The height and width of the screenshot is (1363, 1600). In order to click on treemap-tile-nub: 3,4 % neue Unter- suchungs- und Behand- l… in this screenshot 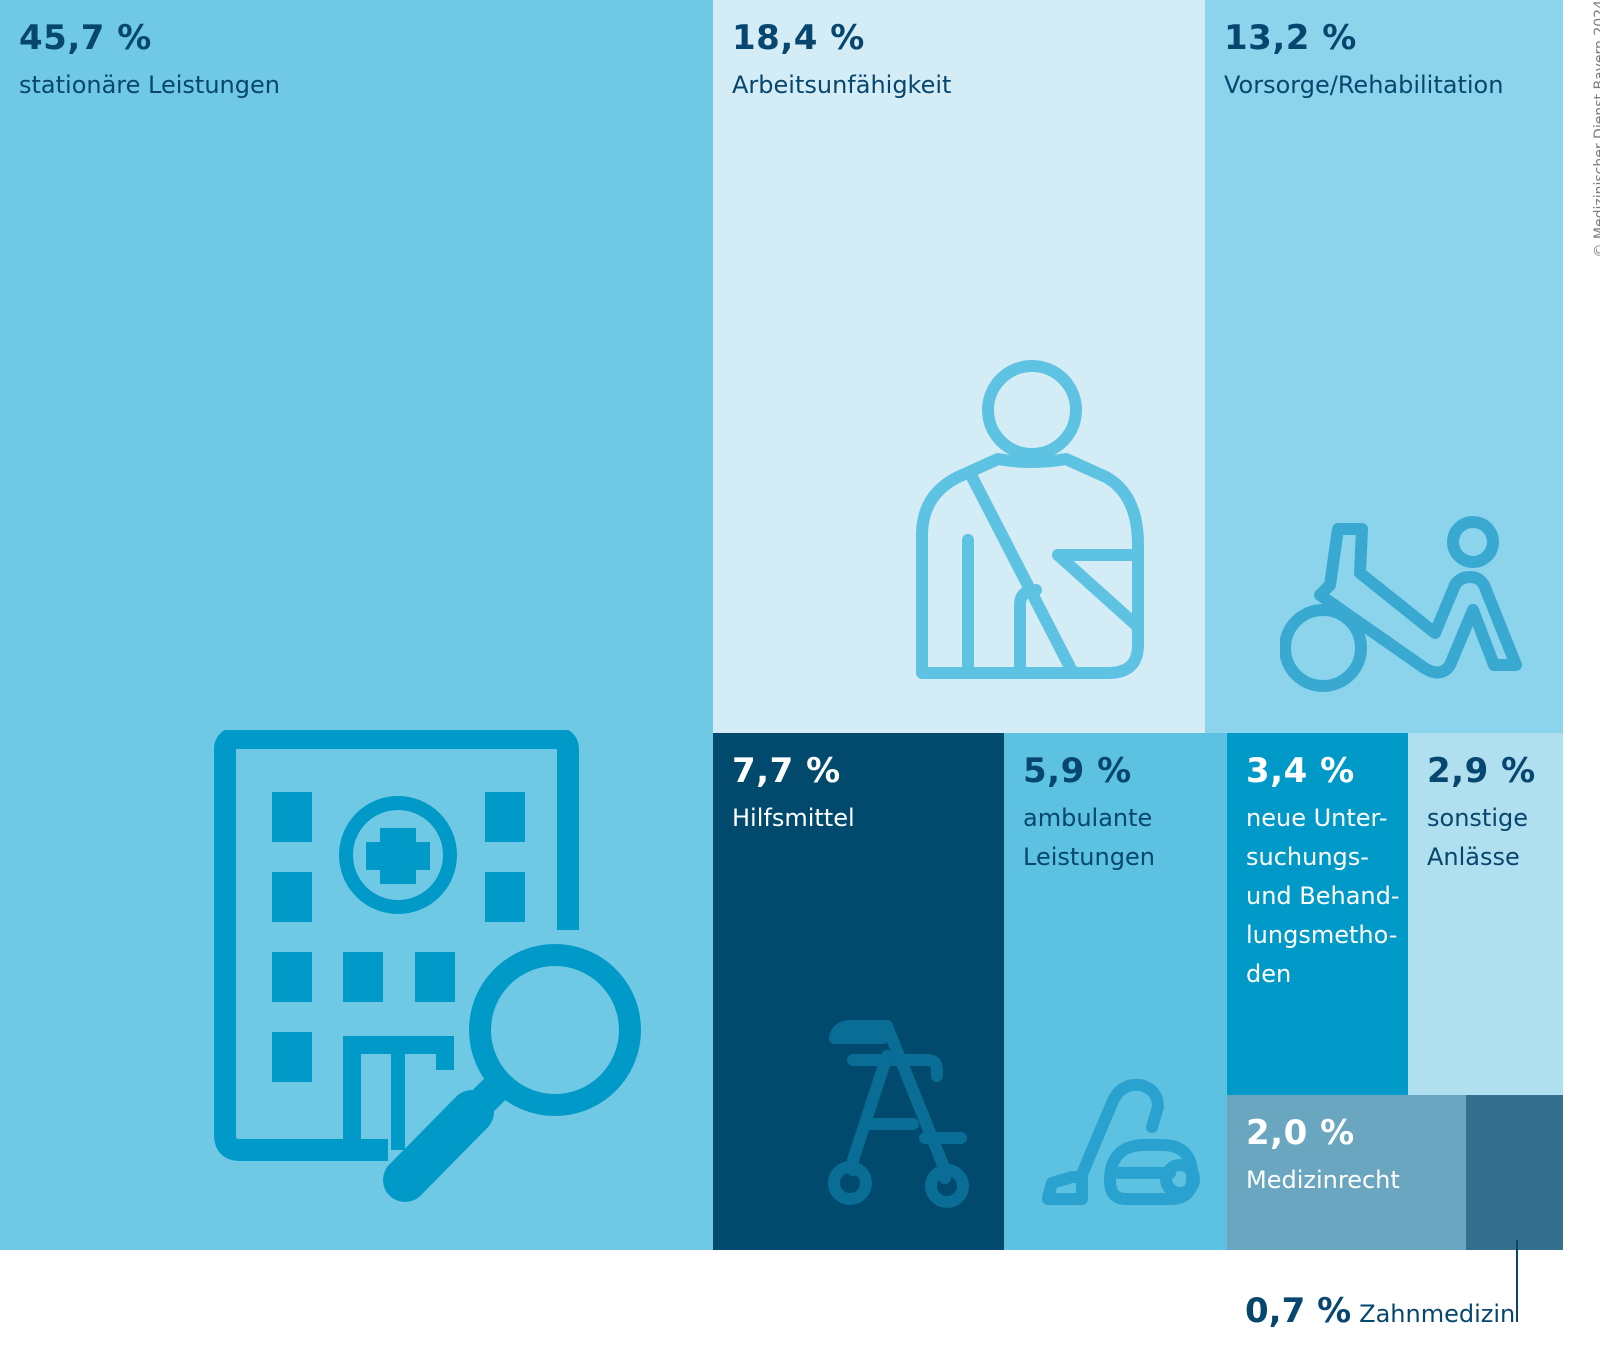, I will do `click(1317, 914)`.